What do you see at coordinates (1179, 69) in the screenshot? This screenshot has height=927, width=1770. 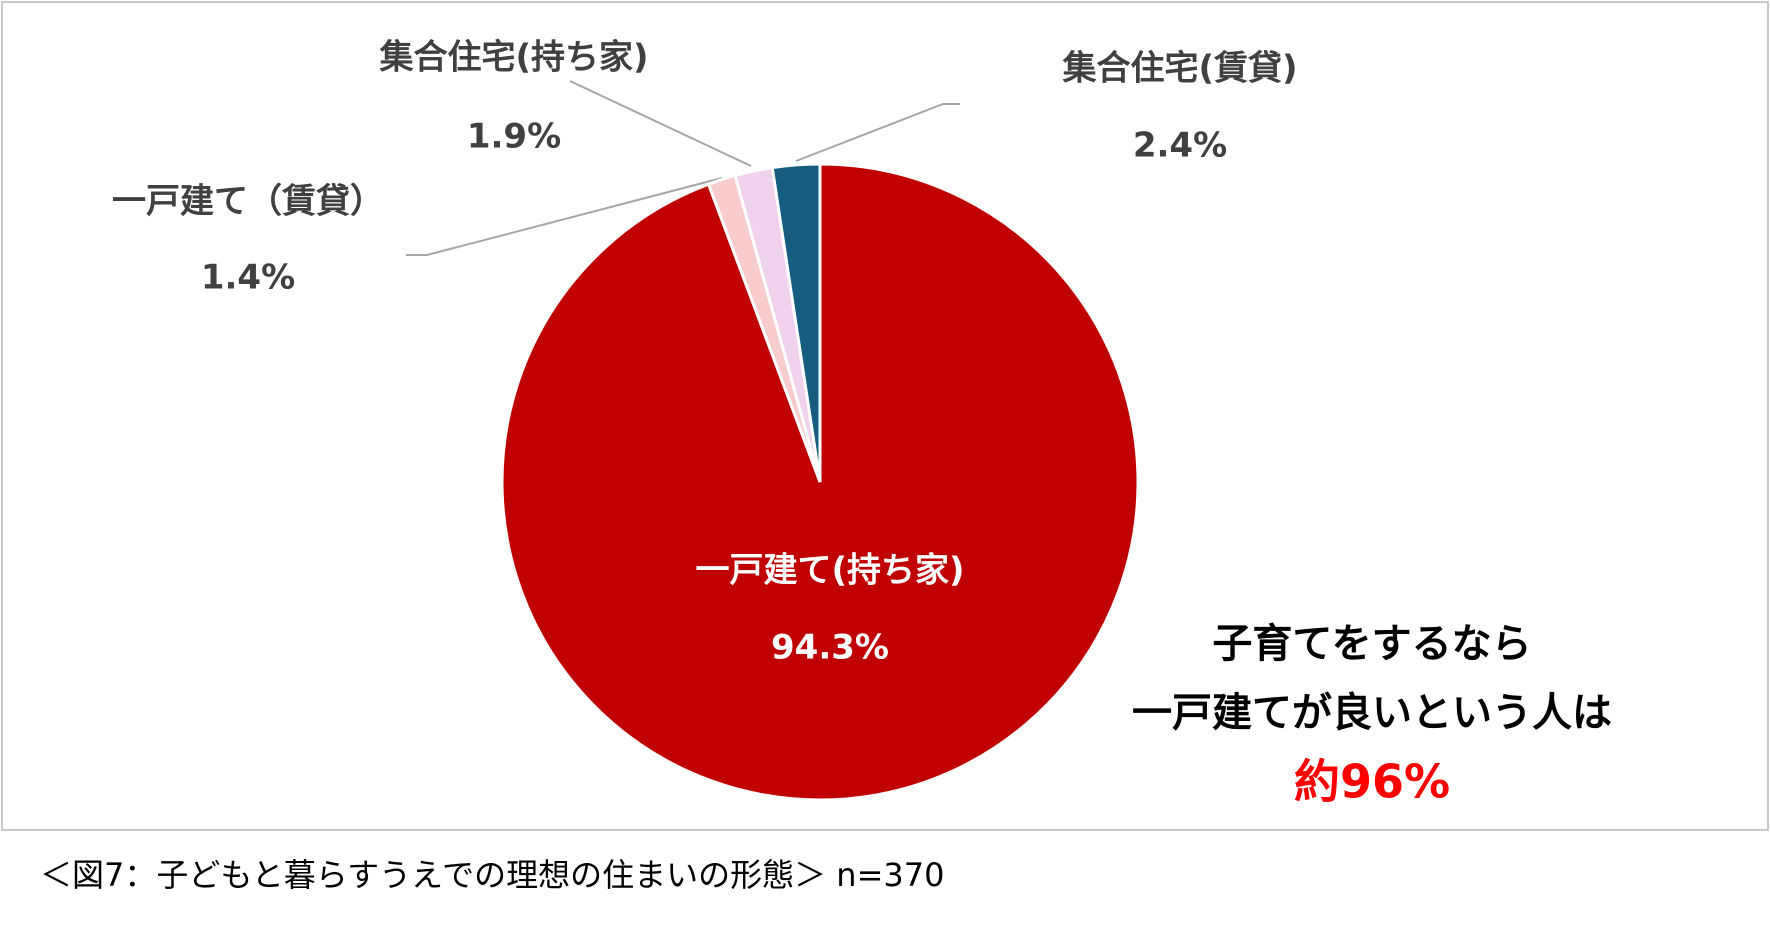 I see `category-label: 集合住宅(賃貸)` at bounding box center [1179, 69].